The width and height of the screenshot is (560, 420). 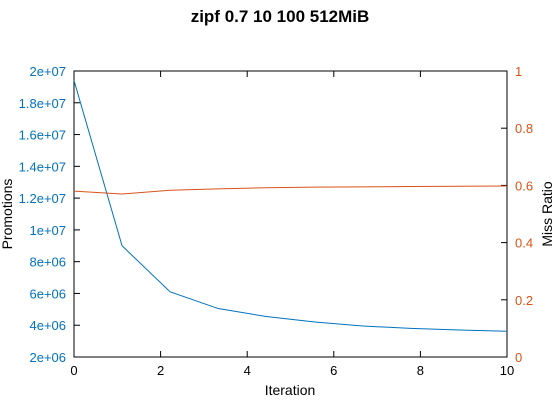 What do you see at coordinates (247, 370) in the screenshot?
I see `x-tick-label: 4` at bounding box center [247, 370].